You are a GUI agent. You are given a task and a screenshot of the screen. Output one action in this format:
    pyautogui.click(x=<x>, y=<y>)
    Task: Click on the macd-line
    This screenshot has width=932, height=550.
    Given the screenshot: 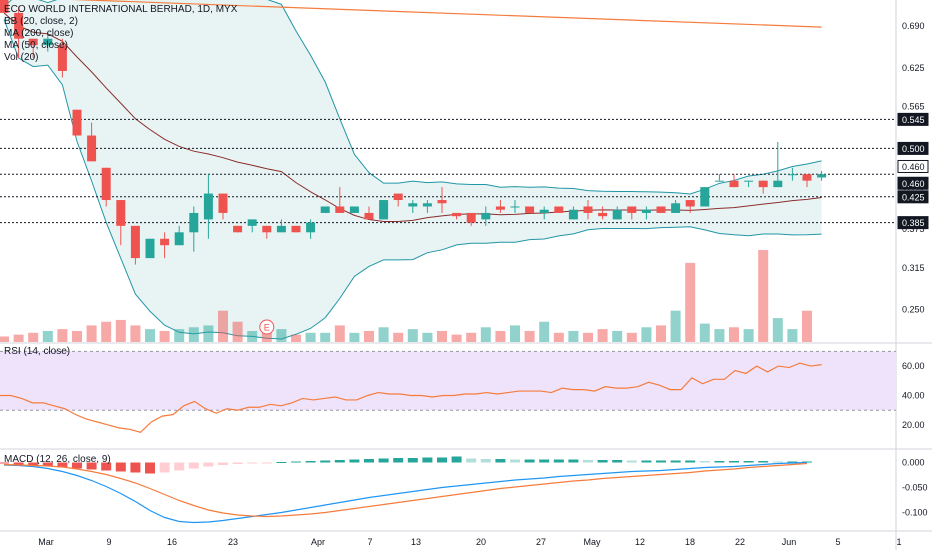 What is the action you would take?
    pyautogui.click(x=405, y=492)
    